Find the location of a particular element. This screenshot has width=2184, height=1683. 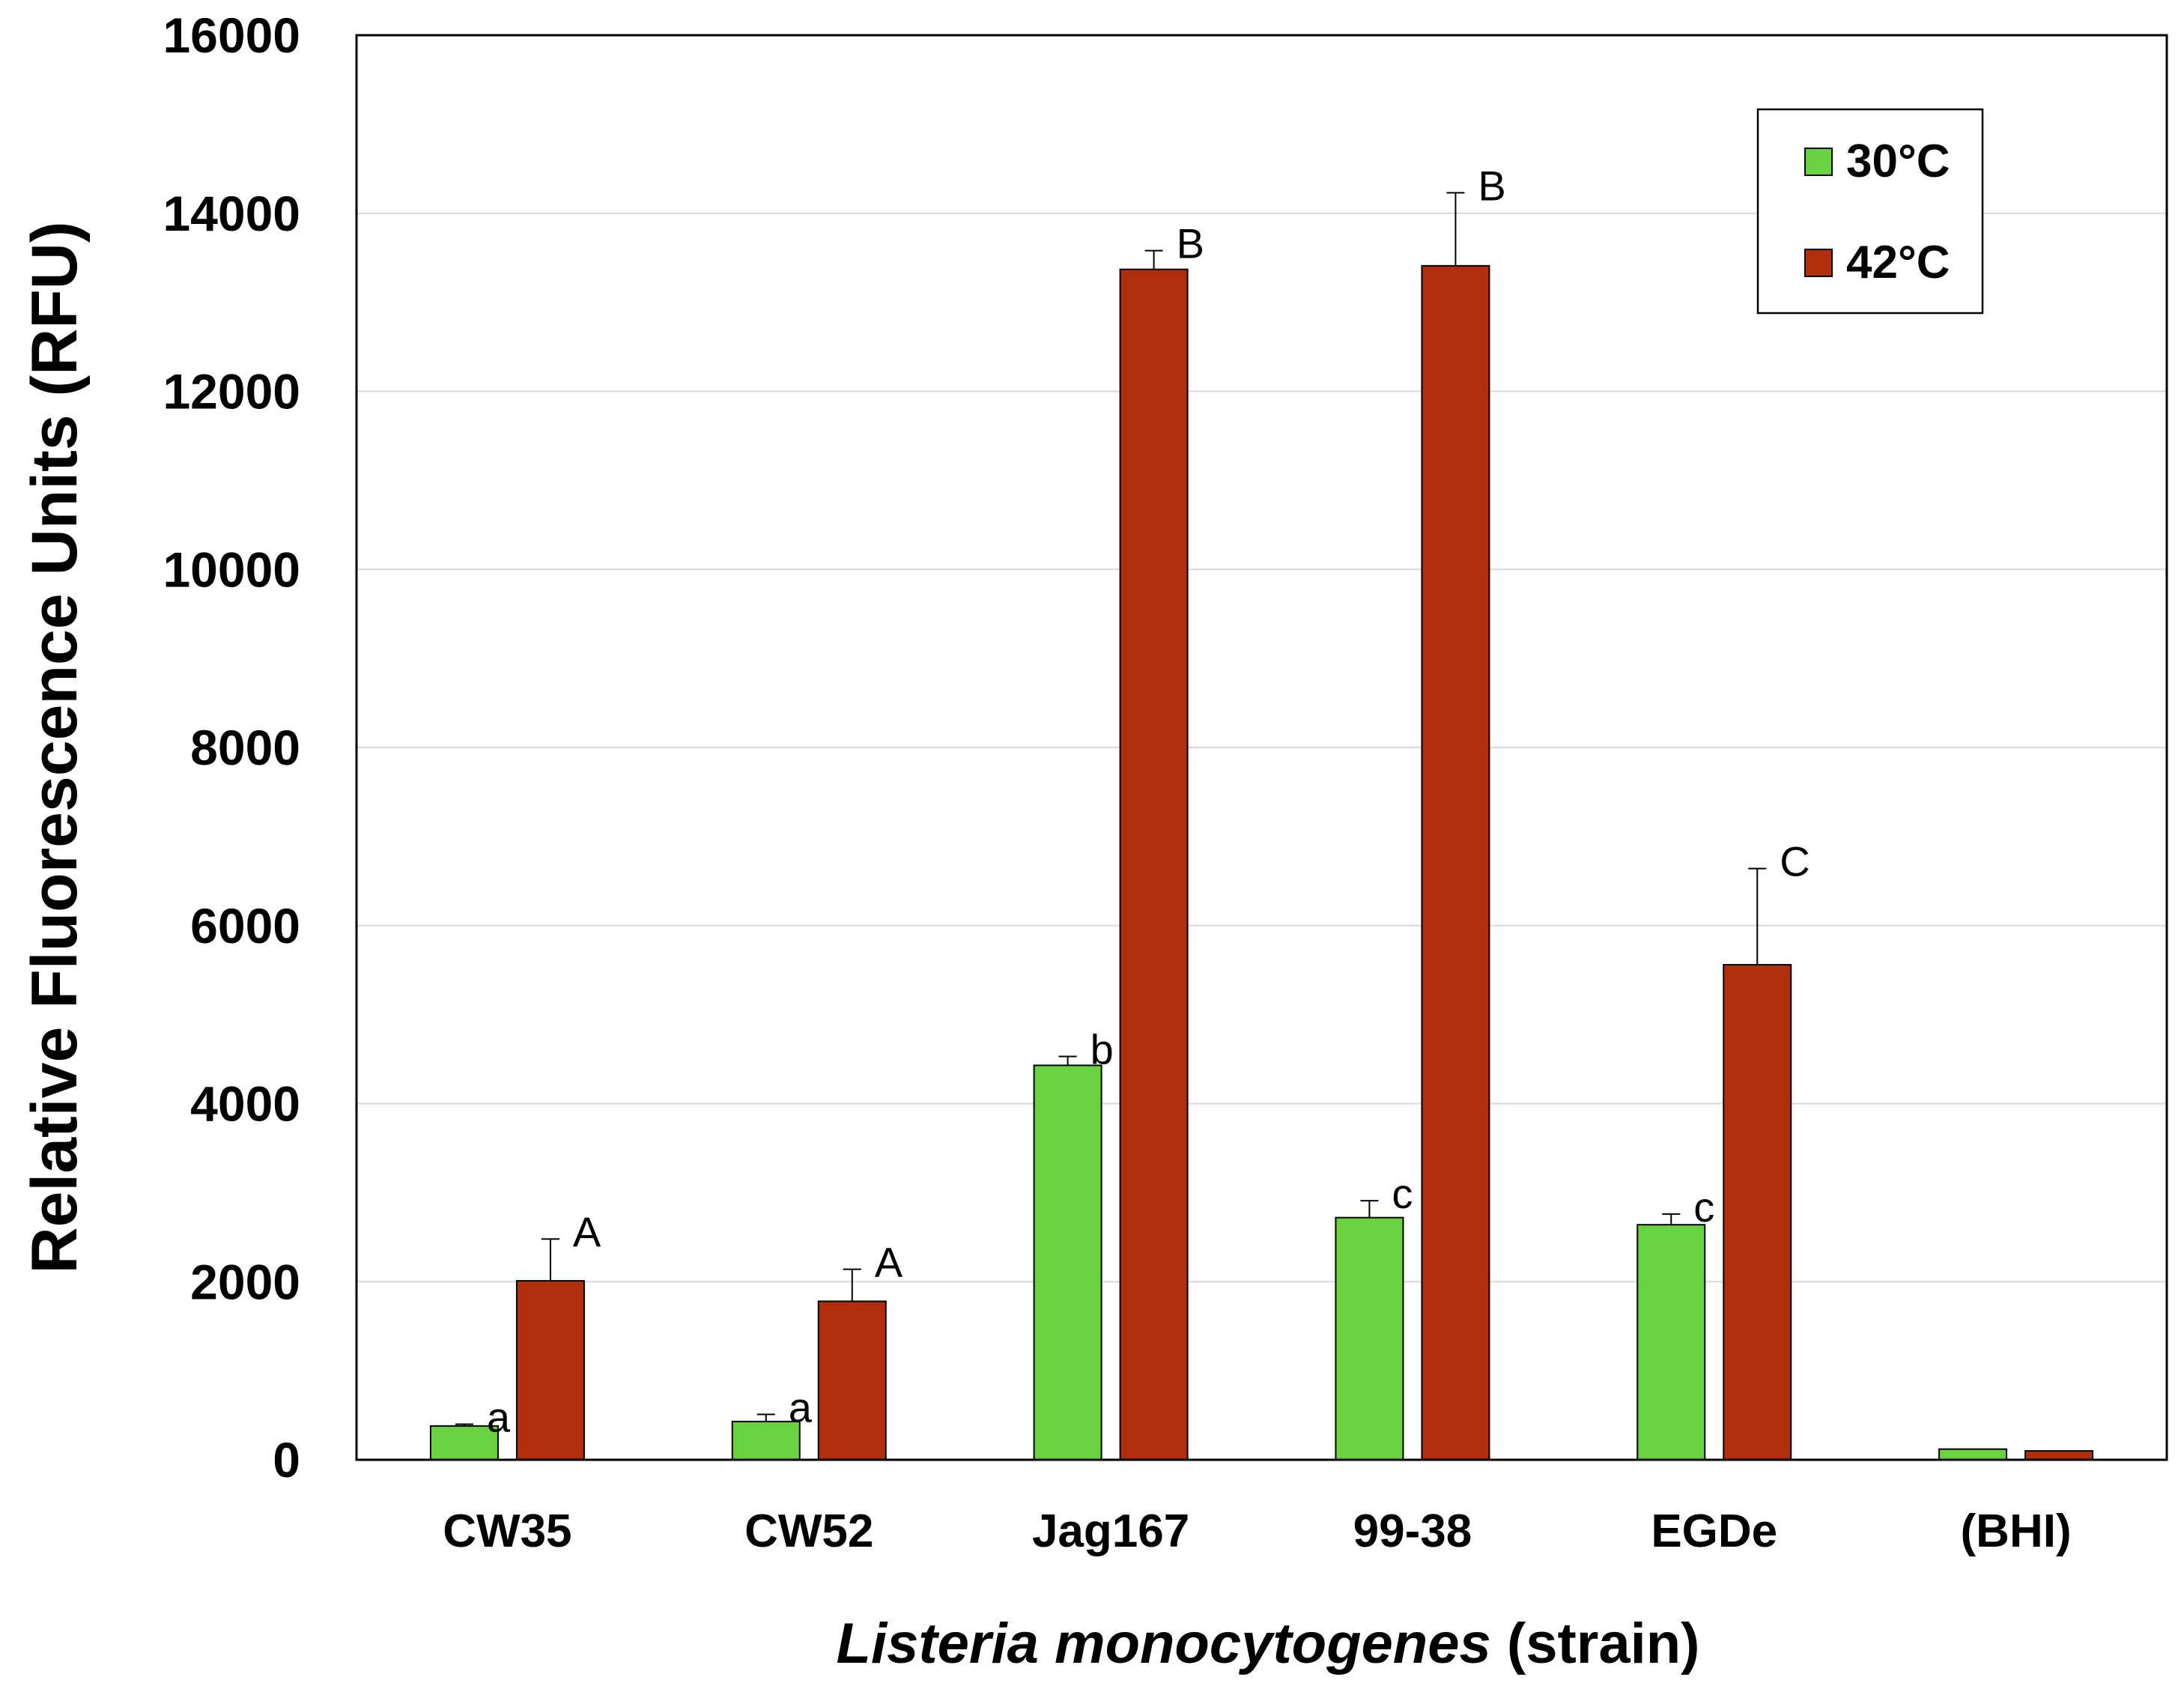

significance-label-cw35-30C: a is located at coordinates (499, 1416).